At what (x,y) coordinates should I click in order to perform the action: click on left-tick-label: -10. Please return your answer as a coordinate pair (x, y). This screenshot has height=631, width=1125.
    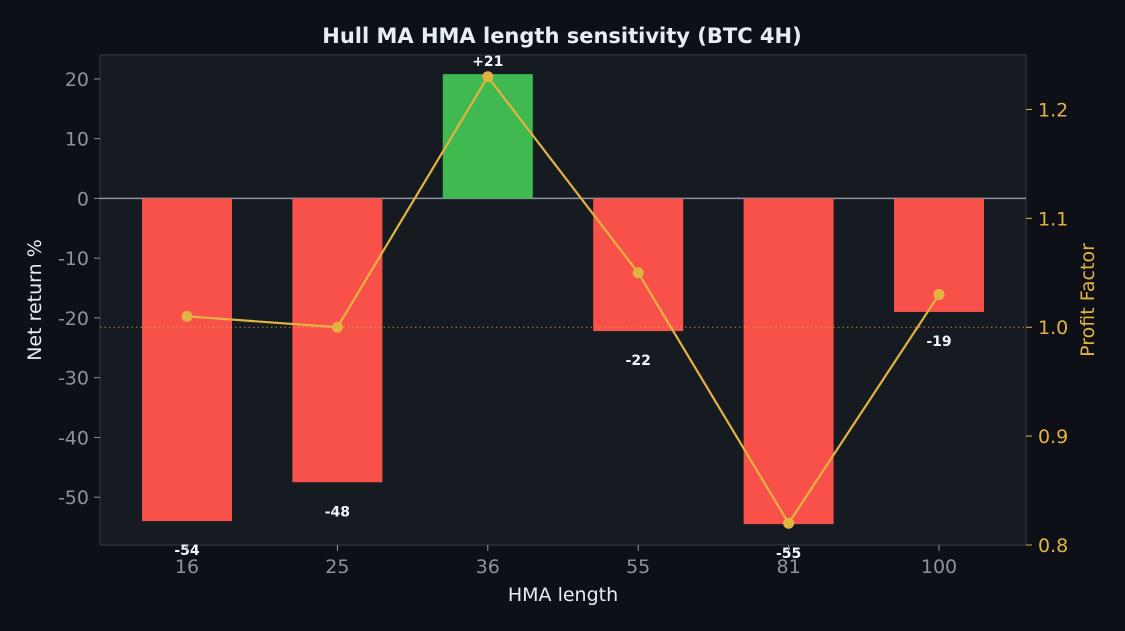
    Looking at the image, I should click on (73, 259).